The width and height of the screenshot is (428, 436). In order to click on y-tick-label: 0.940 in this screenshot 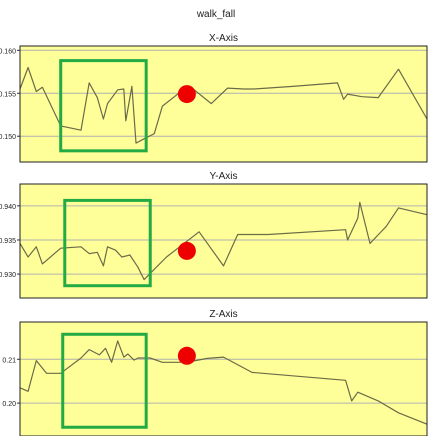, I will do `click(8, 207)`.